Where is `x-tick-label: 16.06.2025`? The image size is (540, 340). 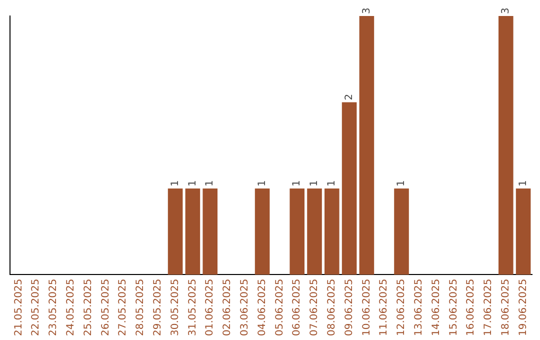 x-tick-label: 16.06.2025 is located at coordinates (471, 307).